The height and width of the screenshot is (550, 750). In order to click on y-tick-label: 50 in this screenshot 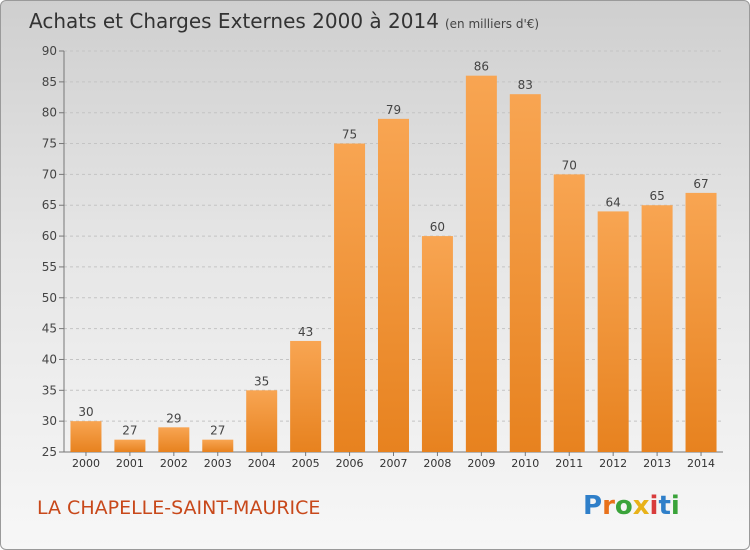, I will do `click(49, 298)`.